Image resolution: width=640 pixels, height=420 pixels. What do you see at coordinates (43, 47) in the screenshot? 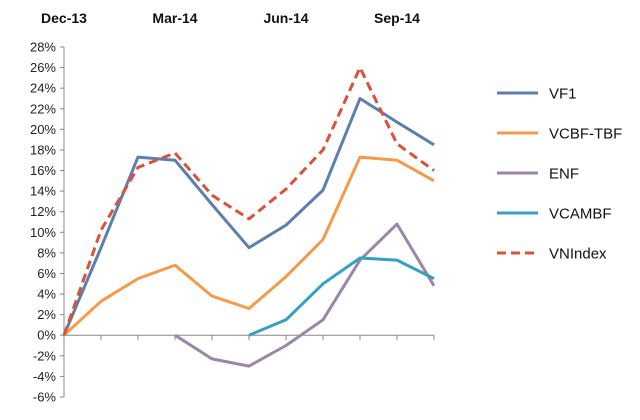
I see `y-tick-label: 28%` at bounding box center [43, 47].